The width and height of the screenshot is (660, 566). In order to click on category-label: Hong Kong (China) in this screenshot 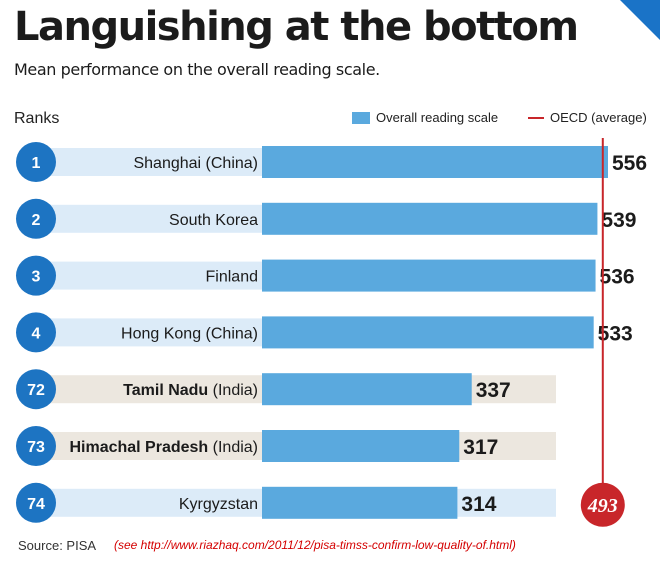, I will do `click(189, 333)`.